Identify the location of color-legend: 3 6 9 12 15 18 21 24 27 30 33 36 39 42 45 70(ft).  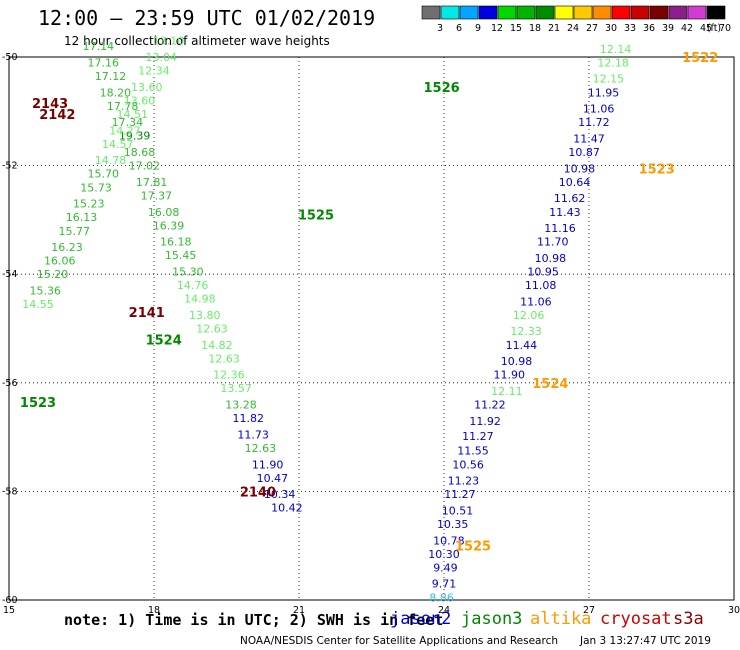
(576, 19).